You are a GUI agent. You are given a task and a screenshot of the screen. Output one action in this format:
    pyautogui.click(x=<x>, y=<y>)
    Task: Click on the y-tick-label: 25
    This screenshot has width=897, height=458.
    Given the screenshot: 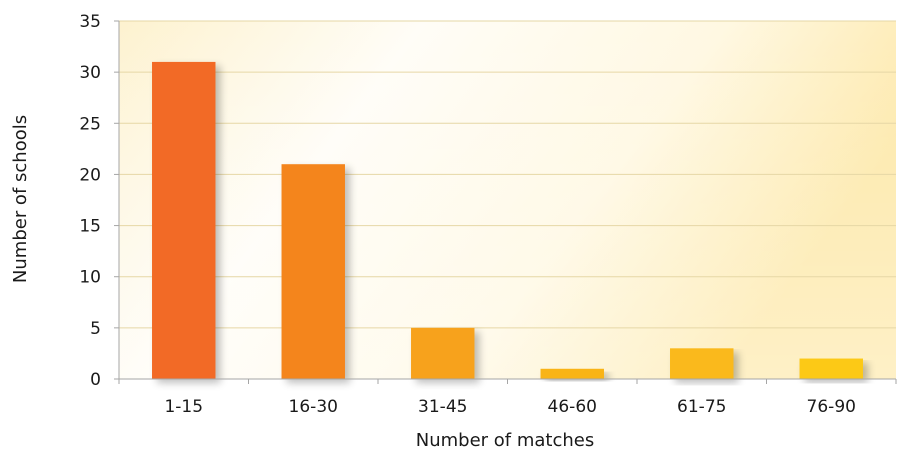 What is the action you would take?
    pyautogui.click(x=90, y=124)
    